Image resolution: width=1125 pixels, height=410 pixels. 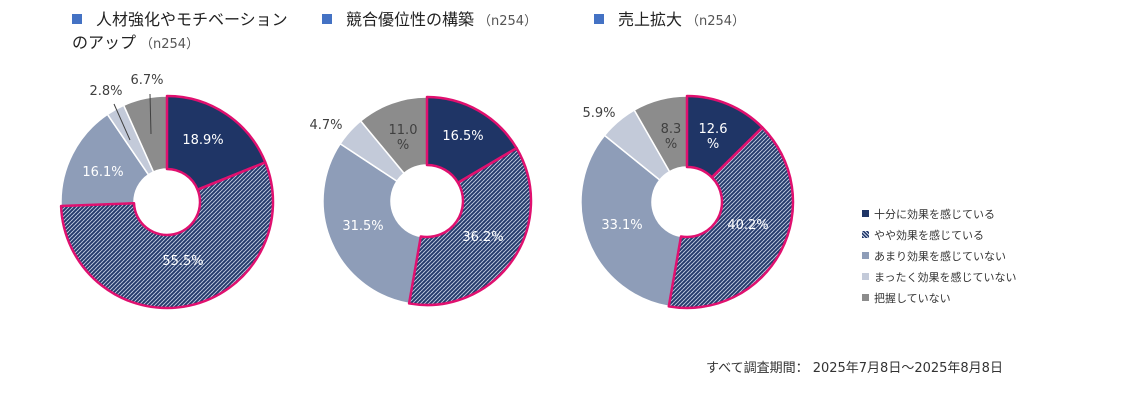 I want to click on chart-title-3-sample: （n254）, so click(x=716, y=21).